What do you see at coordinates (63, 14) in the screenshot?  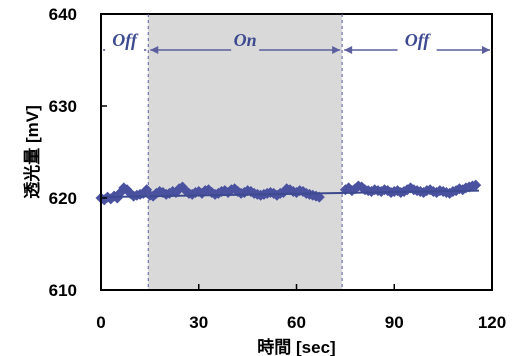 I see `y-tick-label: 640` at bounding box center [63, 14].